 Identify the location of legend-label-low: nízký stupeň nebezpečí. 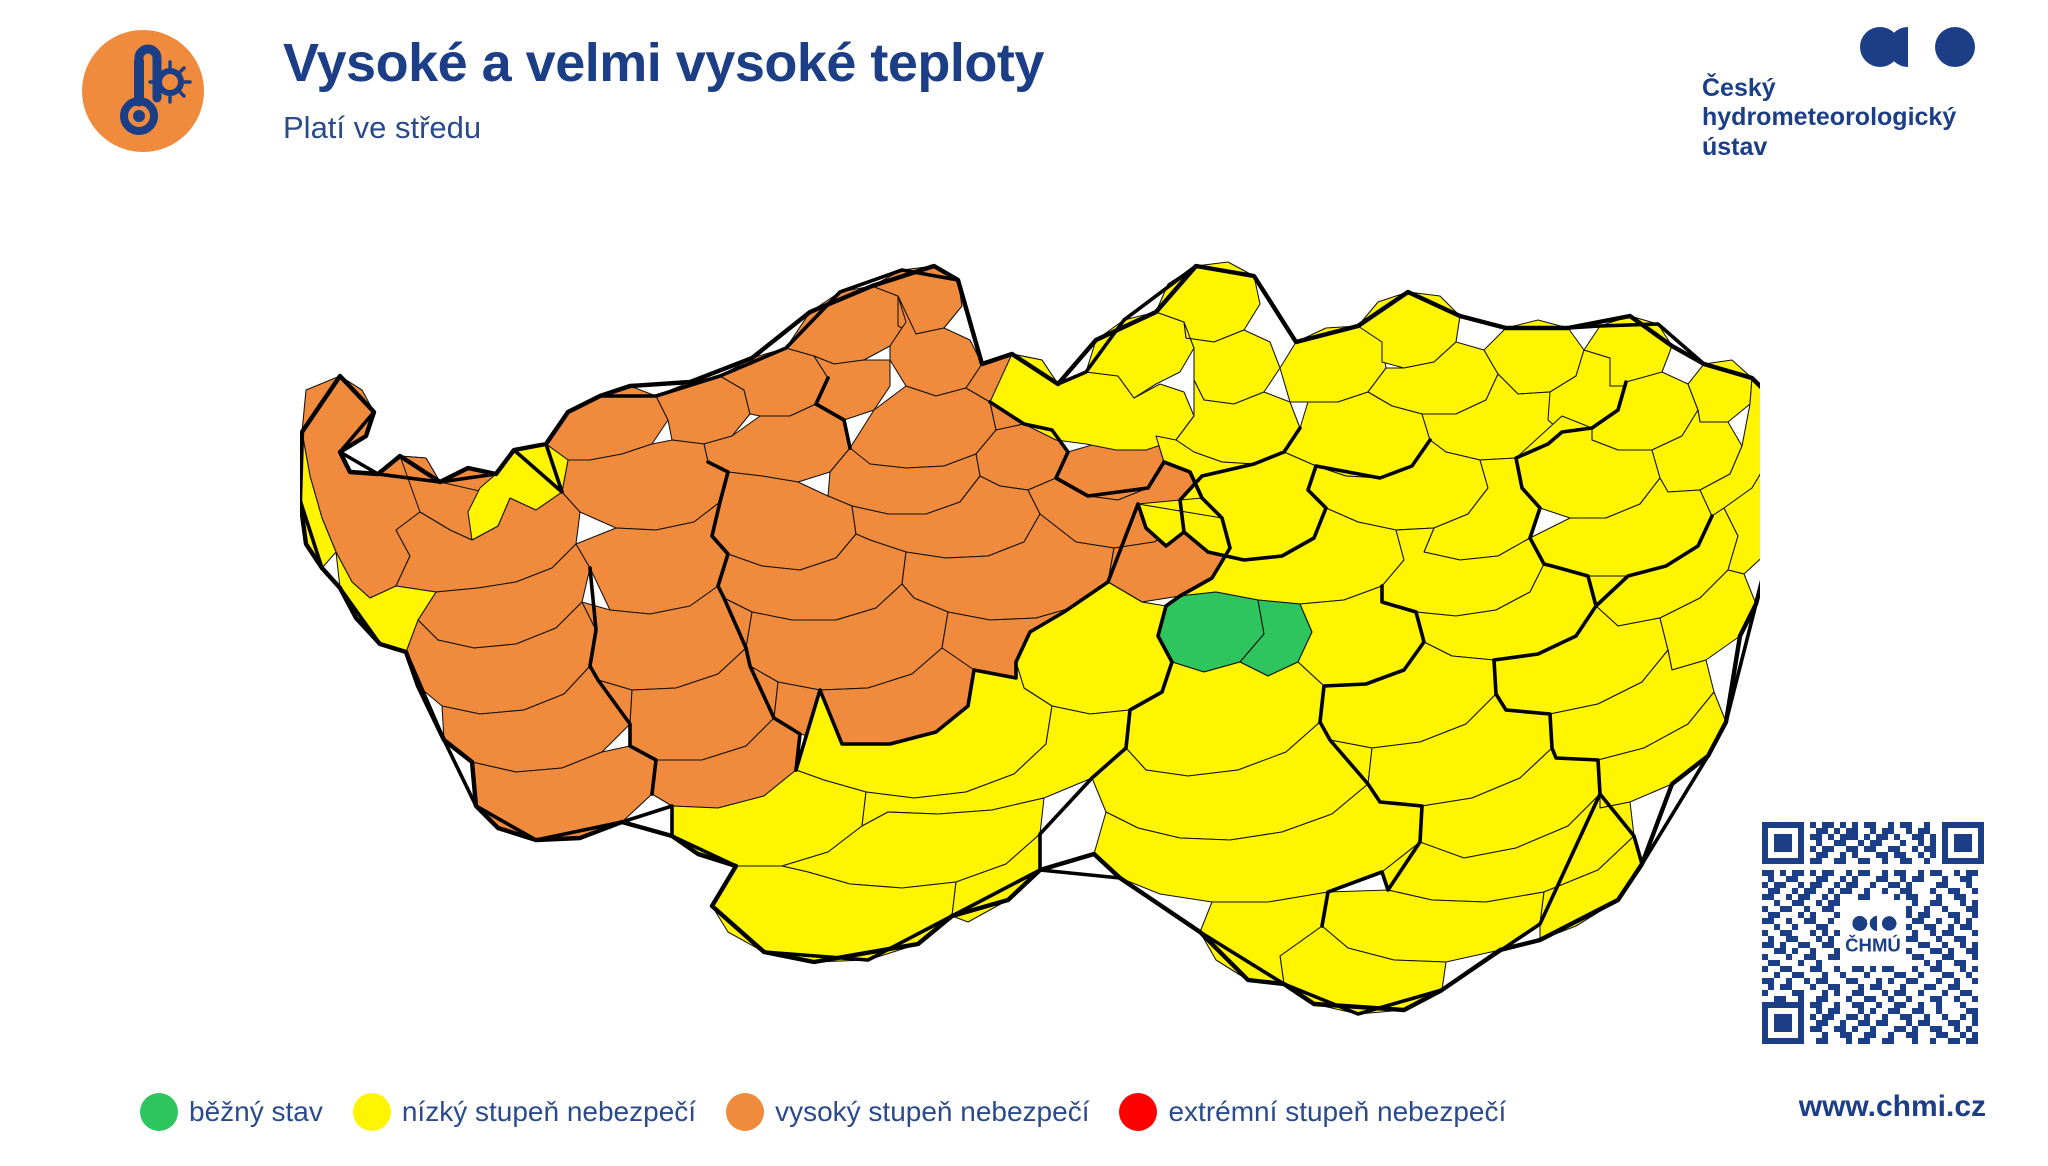
(549, 1111).